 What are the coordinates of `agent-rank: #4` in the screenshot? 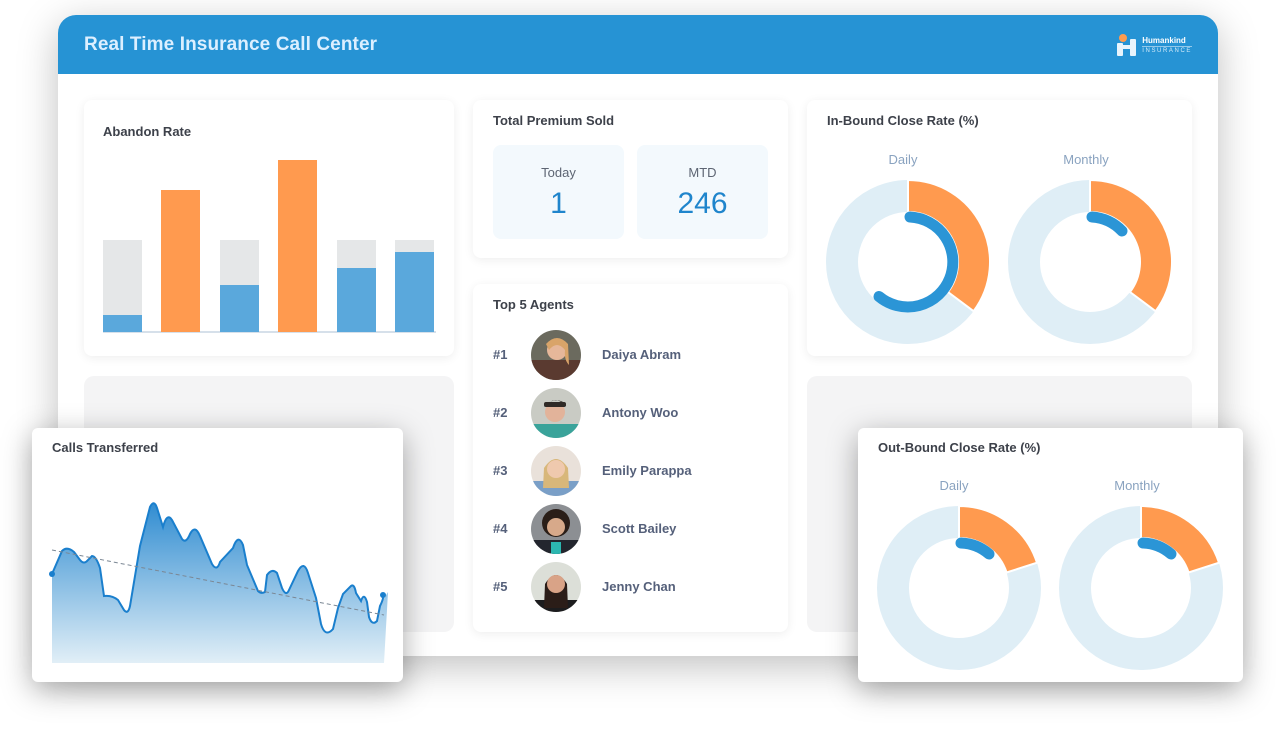 It's located at (500, 528).